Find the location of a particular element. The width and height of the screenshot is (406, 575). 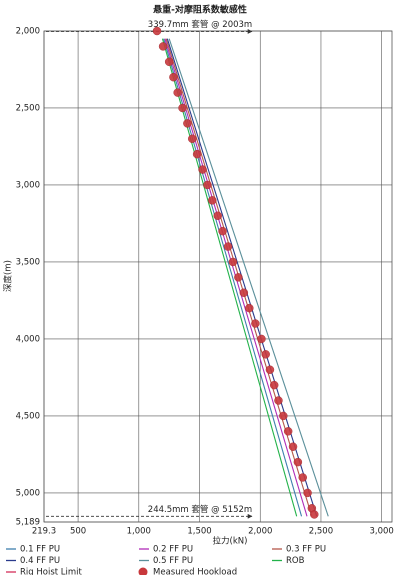

x-tick-label: 2,000 is located at coordinates (260, 532).